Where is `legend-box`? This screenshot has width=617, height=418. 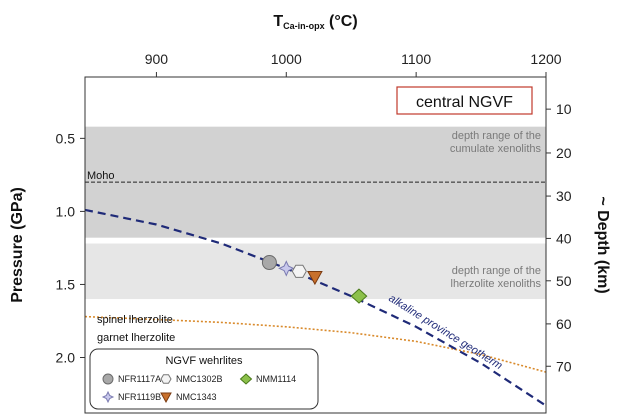 legend-box is located at coordinates (204, 379).